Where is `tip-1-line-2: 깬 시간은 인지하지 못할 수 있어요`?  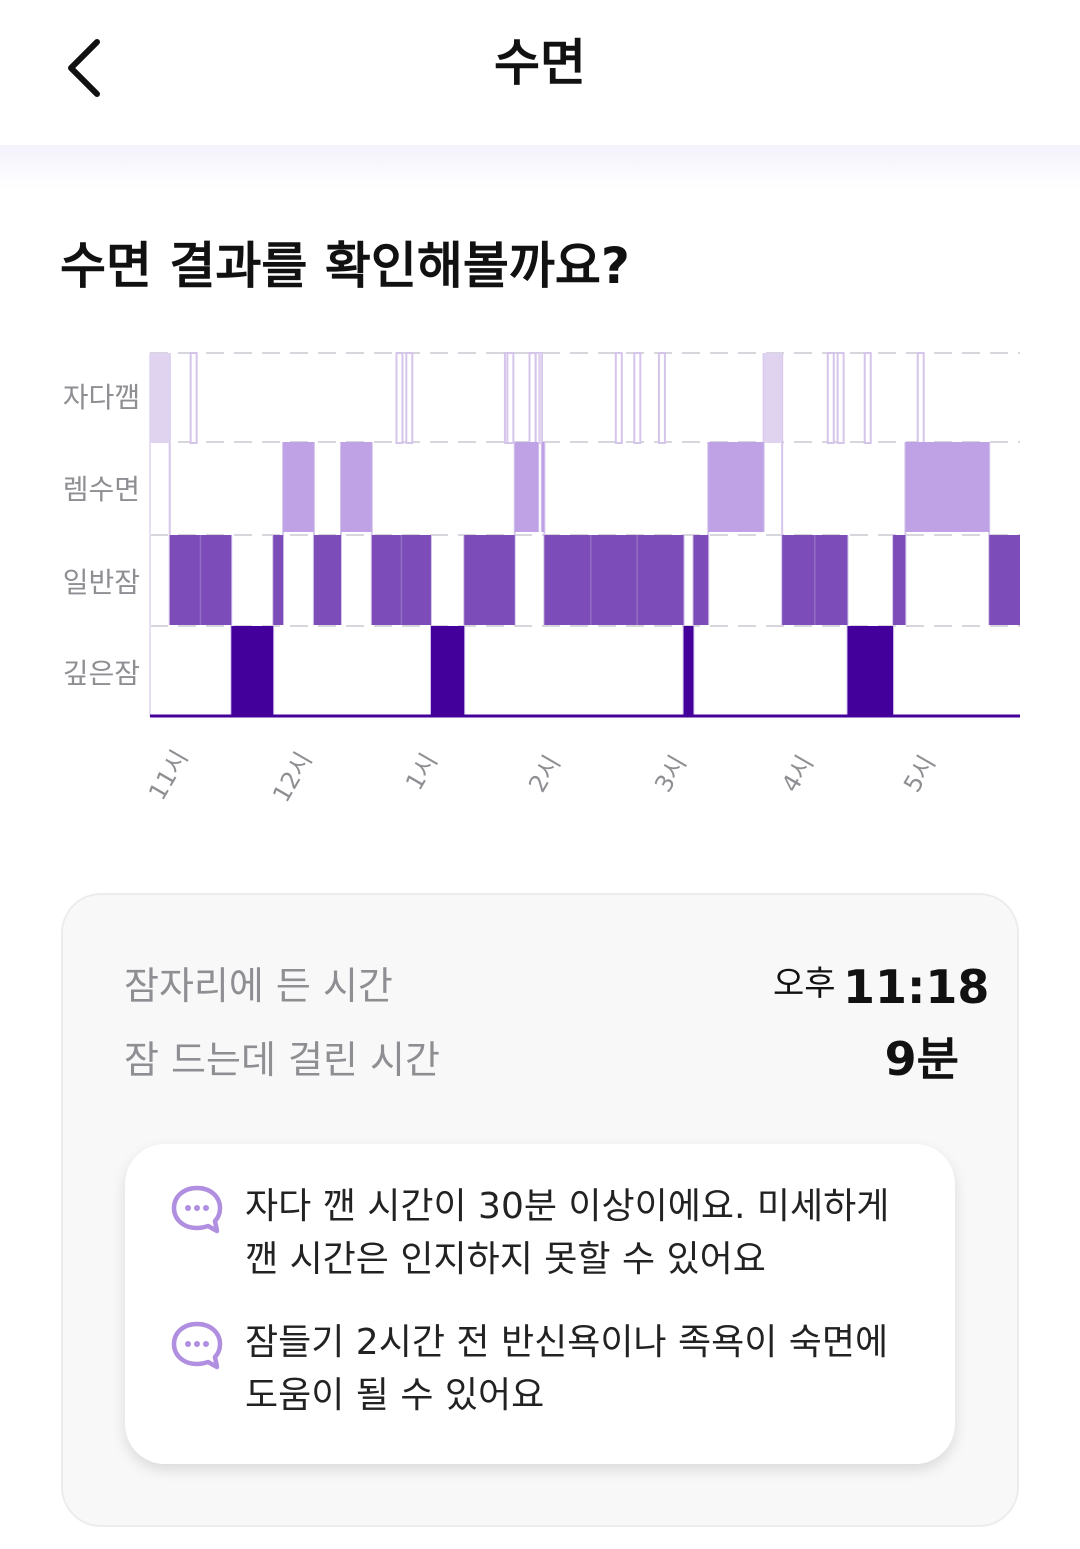
tip-1-line-2: 깬 시간은 인지하지 못할 수 있어요 is located at coordinates (505, 1259).